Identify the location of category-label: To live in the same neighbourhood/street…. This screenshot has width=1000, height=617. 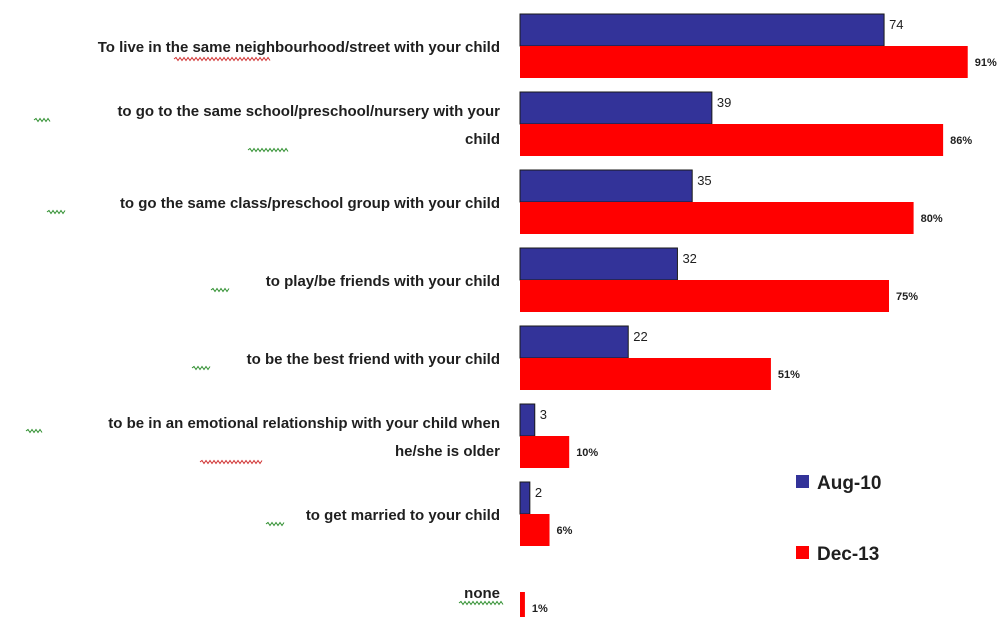
(299, 47).